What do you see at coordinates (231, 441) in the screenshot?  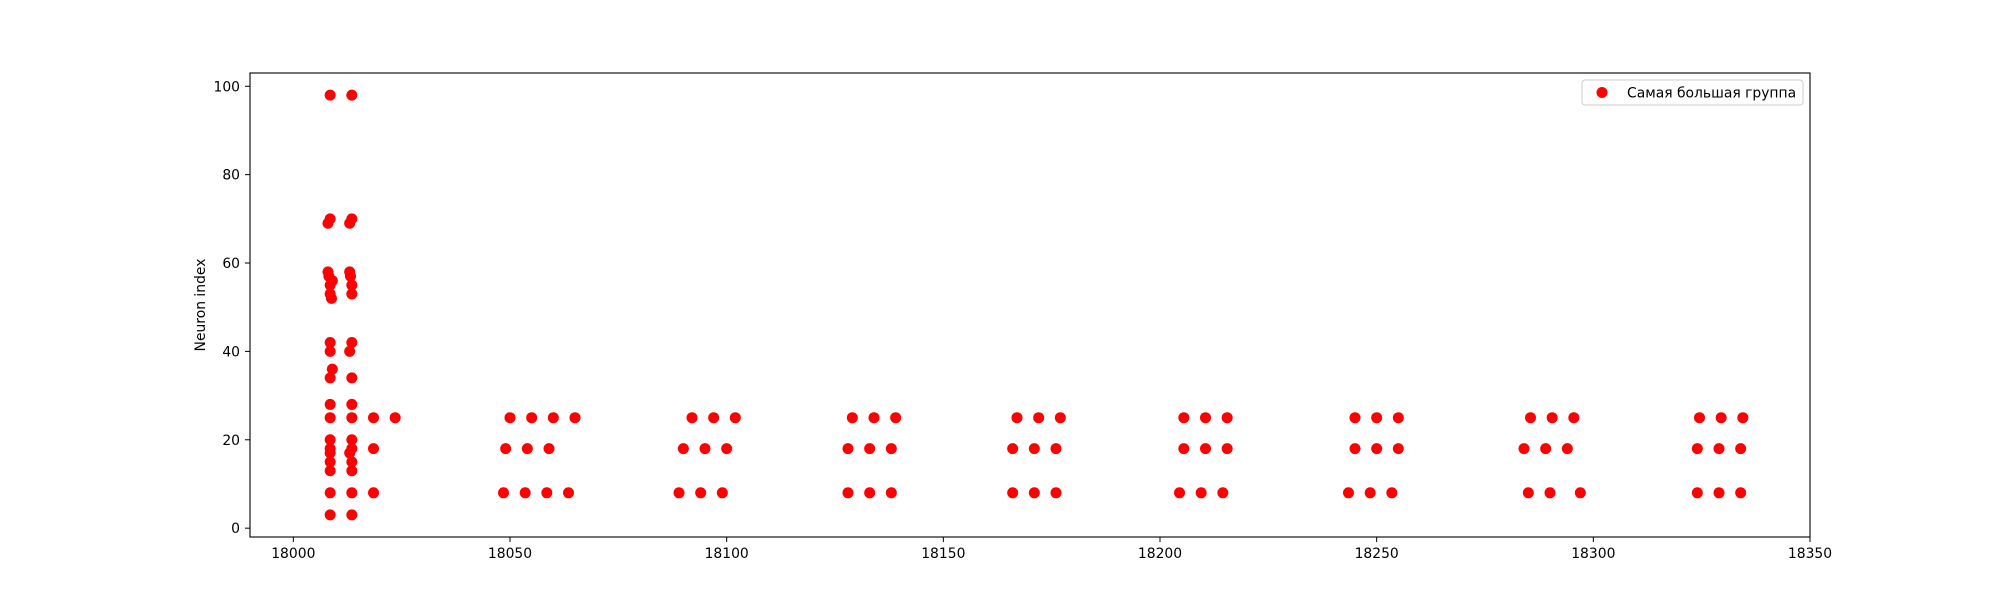 I see `y-tick-label: 20` at bounding box center [231, 441].